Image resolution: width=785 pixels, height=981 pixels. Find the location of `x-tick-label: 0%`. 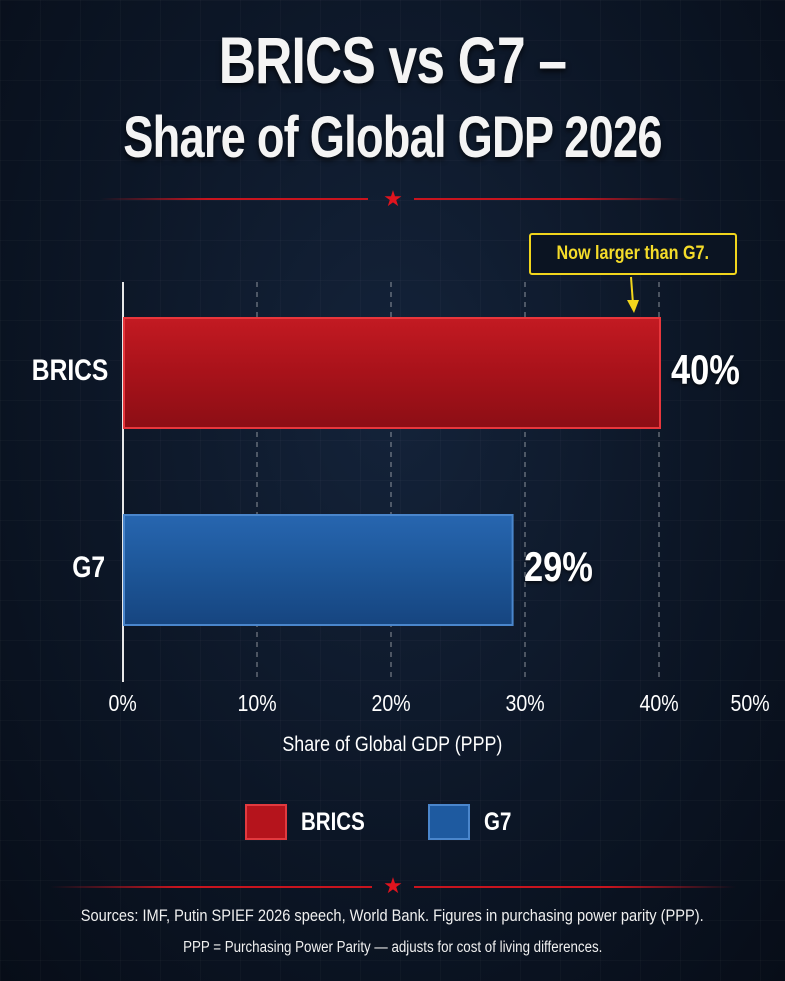

x-tick-label: 0% is located at coordinates (123, 703).